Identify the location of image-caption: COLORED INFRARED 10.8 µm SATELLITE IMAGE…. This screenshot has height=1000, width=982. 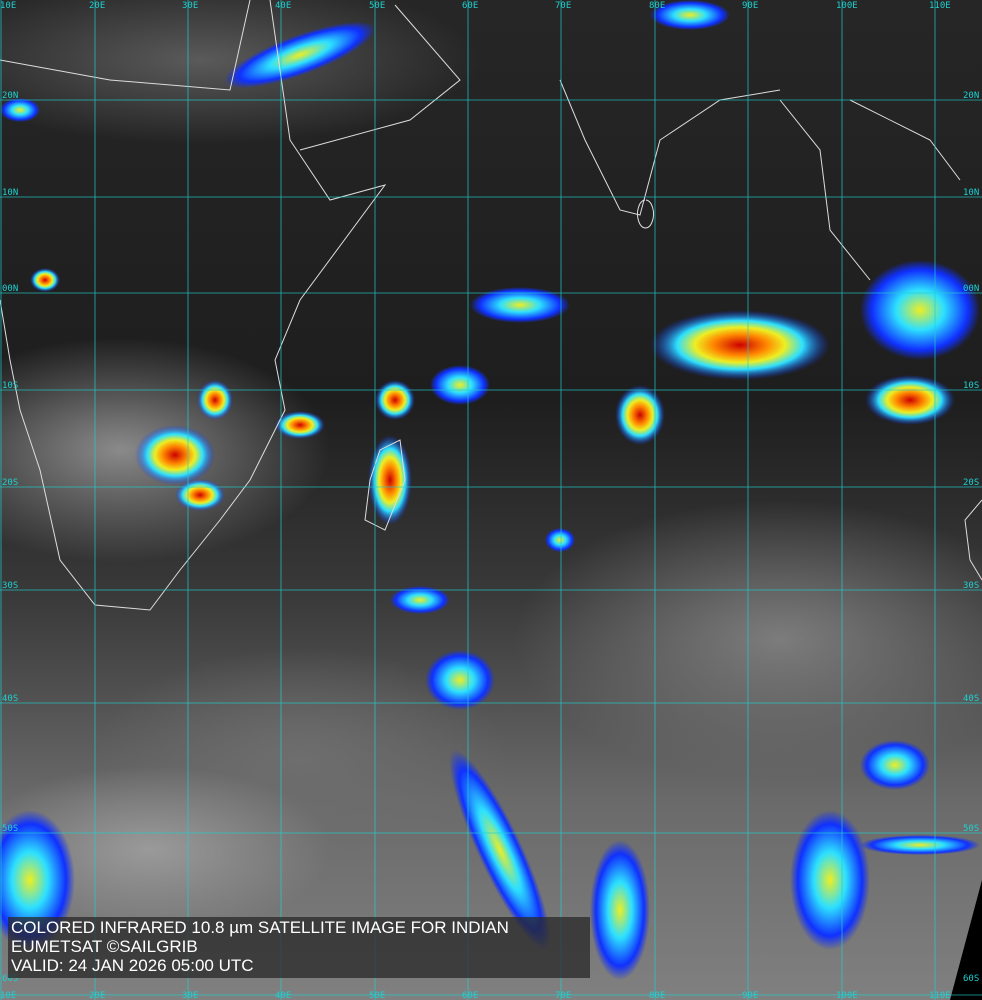
(299, 947).